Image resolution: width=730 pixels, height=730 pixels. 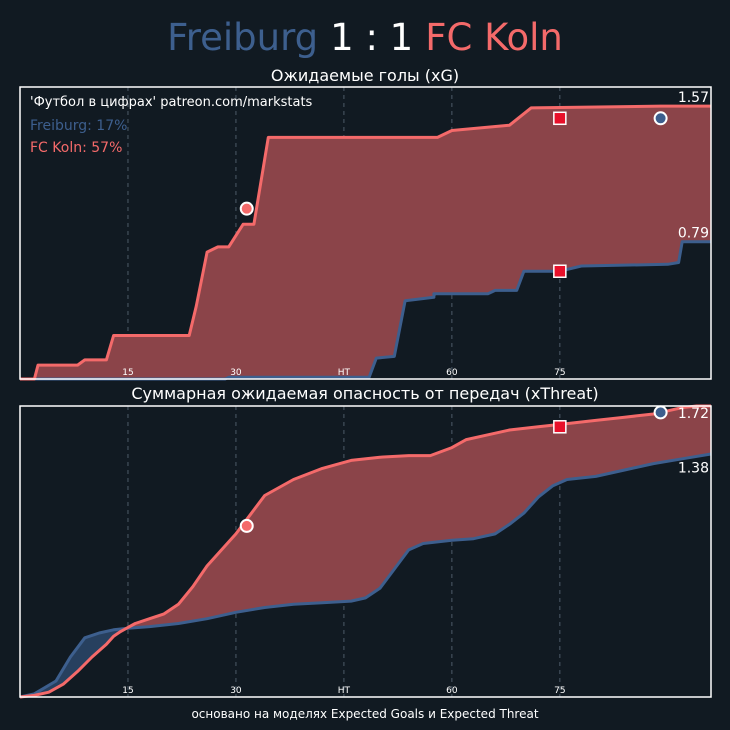 I want to click on source-credit: 'Футбол в цифрах' patreon.com/markstats, so click(x=171, y=102).